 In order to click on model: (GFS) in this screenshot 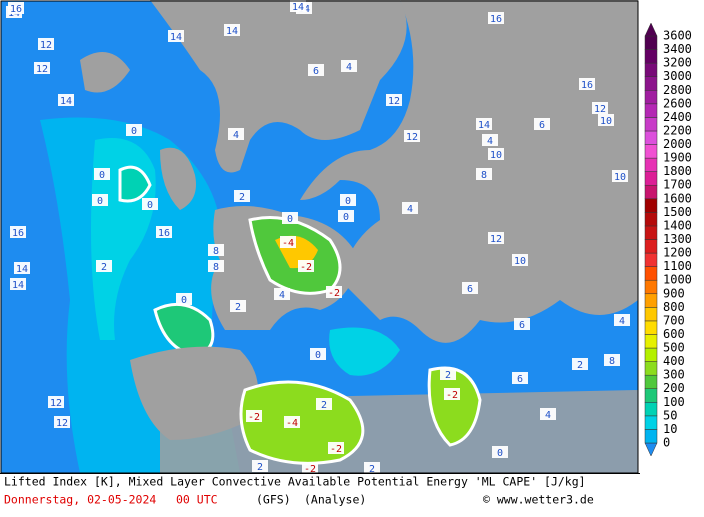, I will do `click(273, 500)`.